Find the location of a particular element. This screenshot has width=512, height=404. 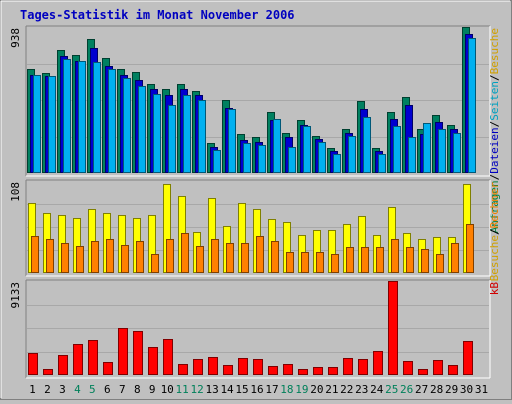

x-tick-label-1: 1 is located at coordinates (32, 389).